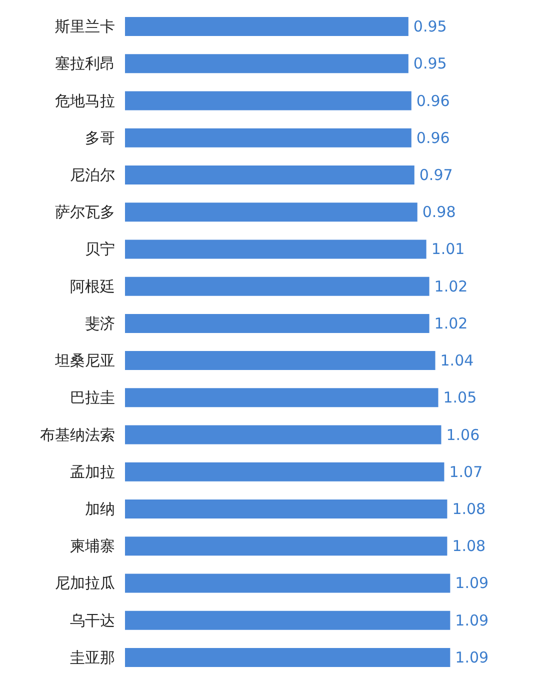 The image size is (543, 684). What do you see at coordinates (84, 361) in the screenshot?
I see `y-tick-label: 坦桑尼亚` at bounding box center [84, 361].